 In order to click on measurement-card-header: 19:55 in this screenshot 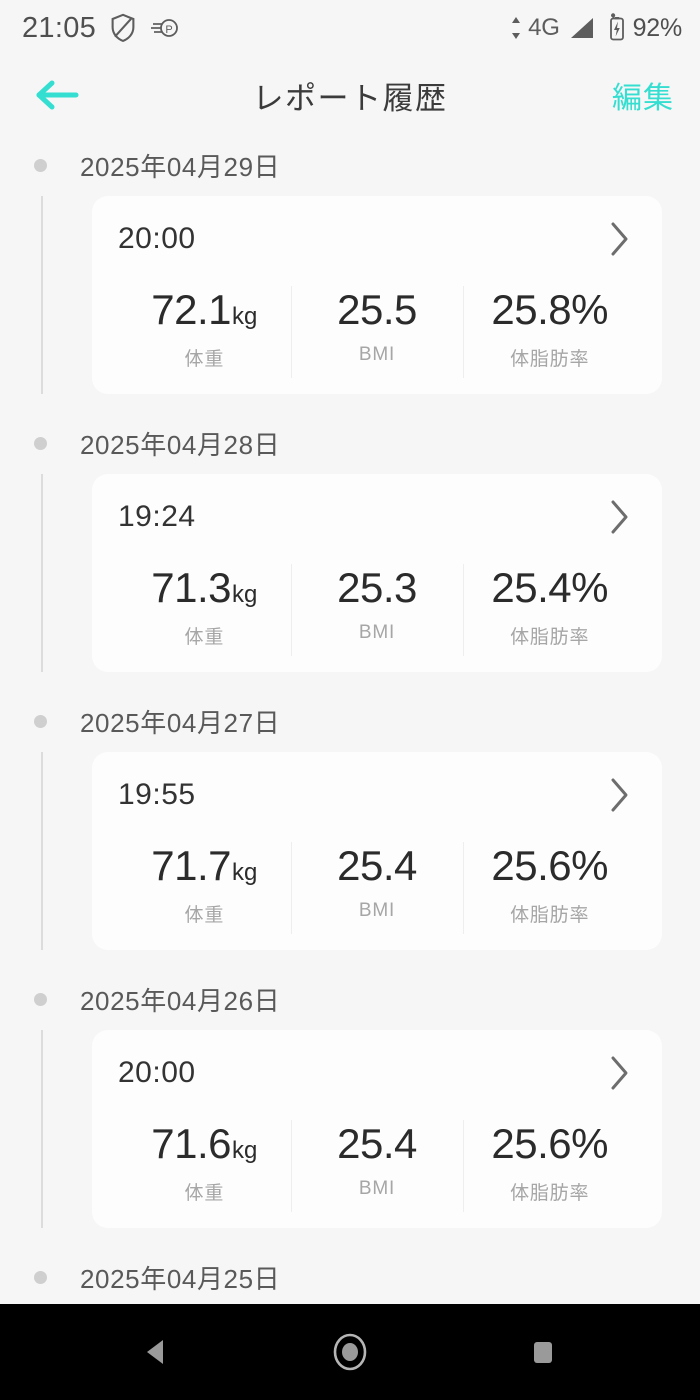, I will do `click(377, 795)`.